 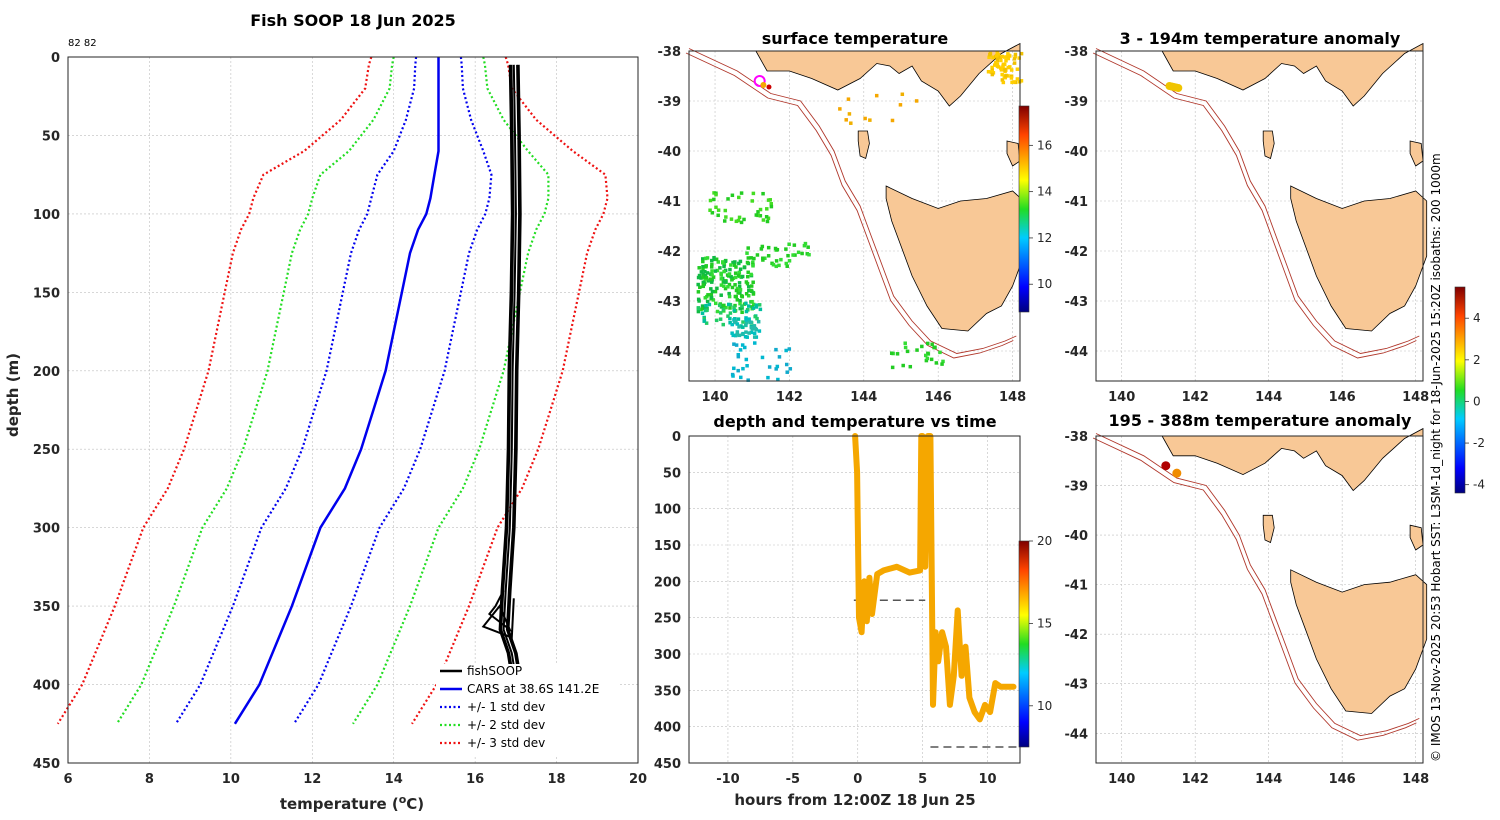 What do you see at coordinates (854, 421) in the screenshot?
I see `timeseries-title: depth and temperature vs time` at bounding box center [854, 421].